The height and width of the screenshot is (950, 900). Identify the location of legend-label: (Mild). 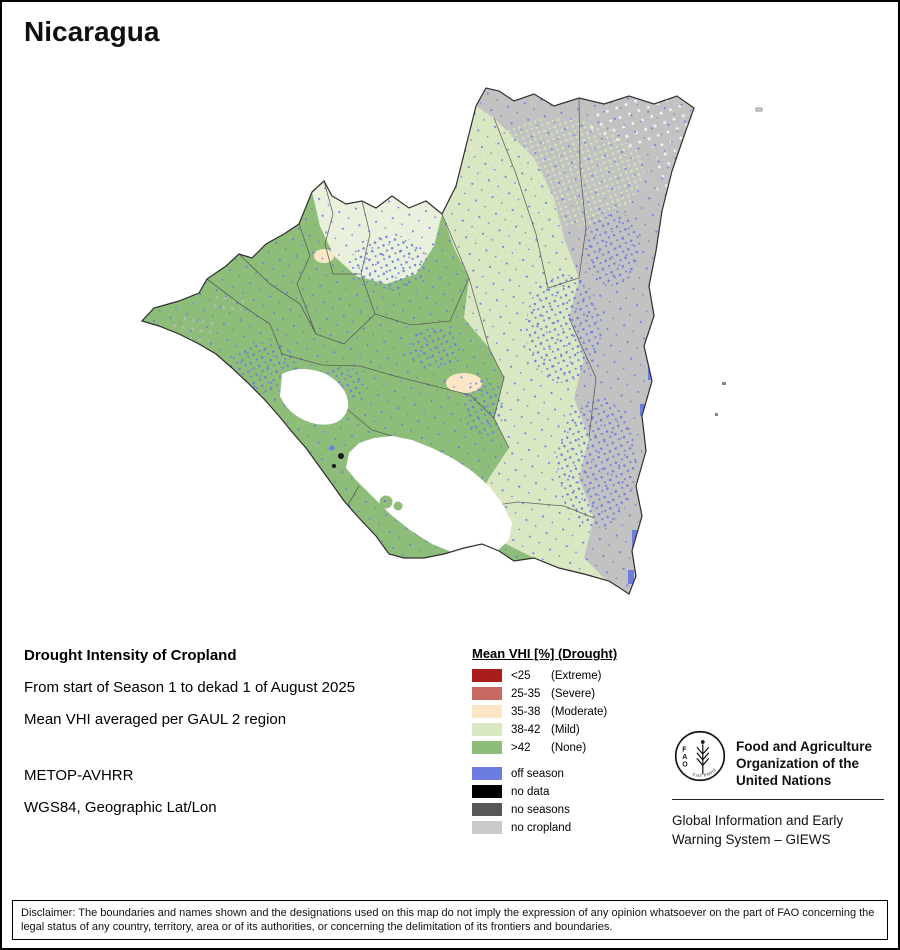
(565, 729).